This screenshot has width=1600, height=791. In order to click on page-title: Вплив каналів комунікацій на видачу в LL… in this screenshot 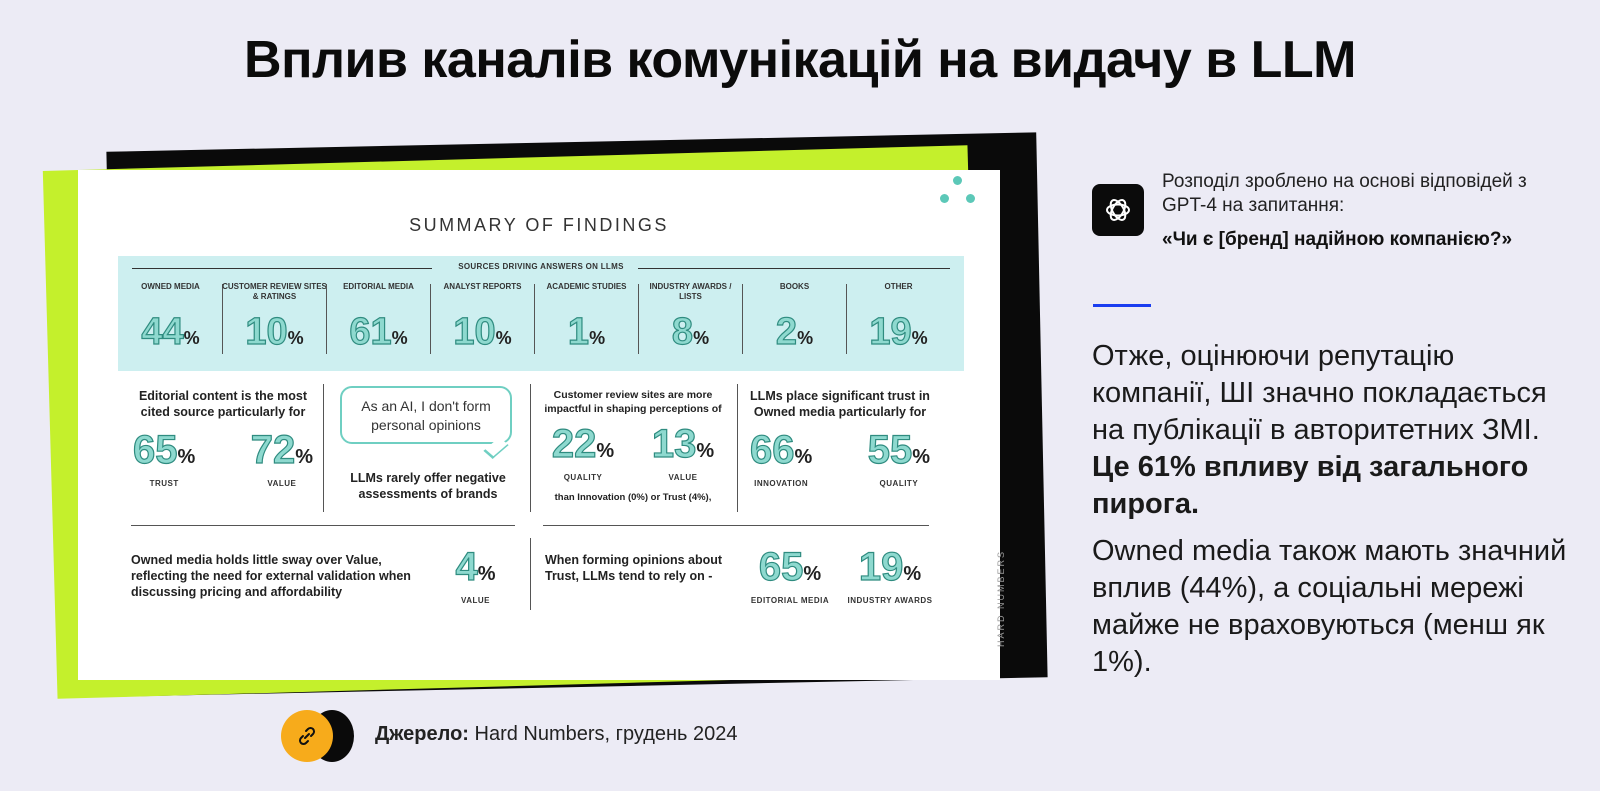, I will do `click(800, 60)`.